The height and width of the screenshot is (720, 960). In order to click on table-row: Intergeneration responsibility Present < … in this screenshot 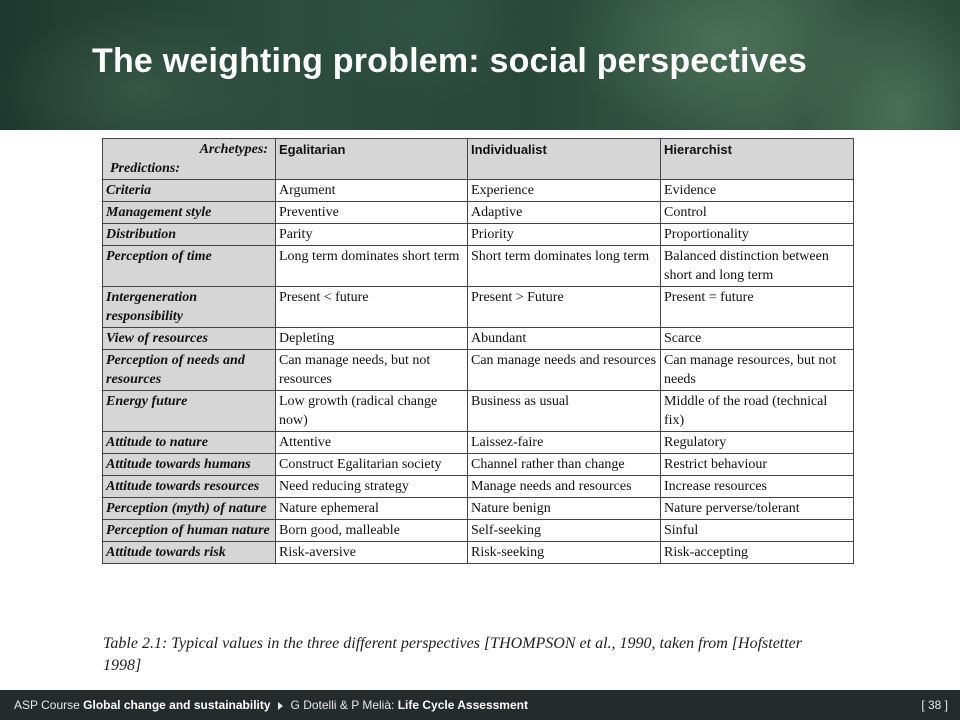, I will do `click(478, 307)`.